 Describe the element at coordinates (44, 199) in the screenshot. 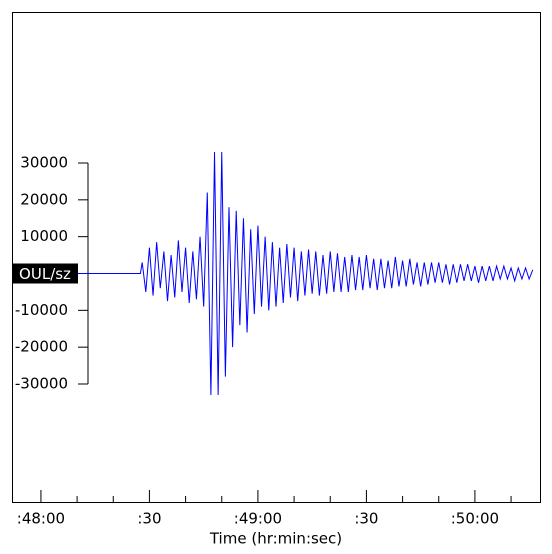

I see `y-tick-label: 20000` at that location.